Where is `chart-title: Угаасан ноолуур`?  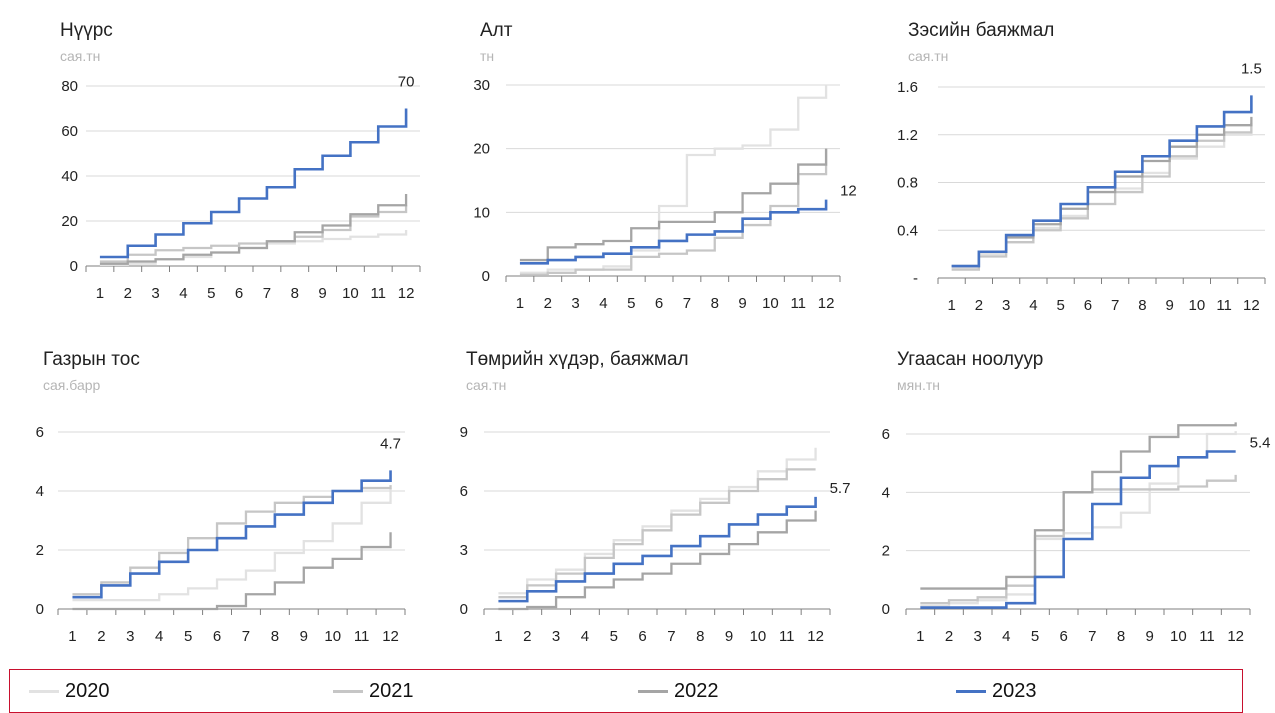 chart-title: Угаасан ноолуур is located at coordinates (970, 359).